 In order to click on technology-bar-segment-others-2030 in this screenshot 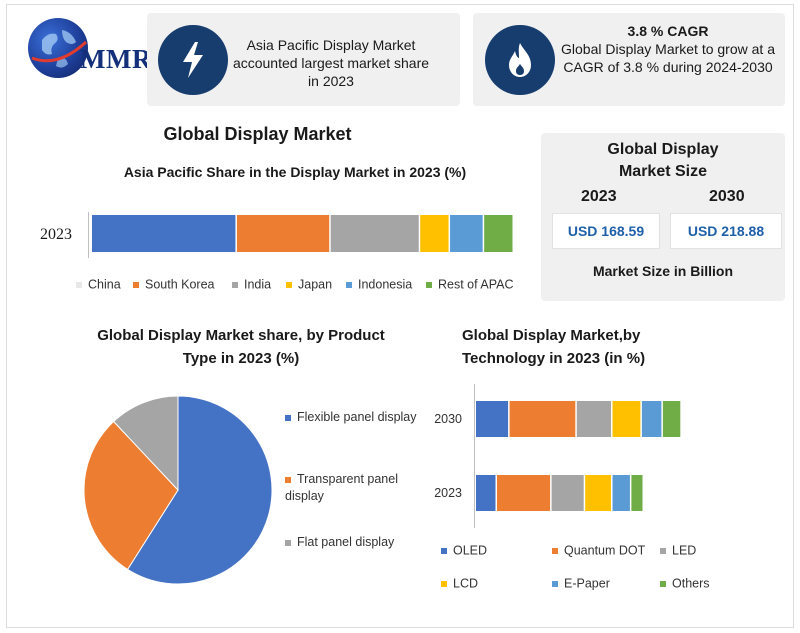, I will do `click(671, 419)`.